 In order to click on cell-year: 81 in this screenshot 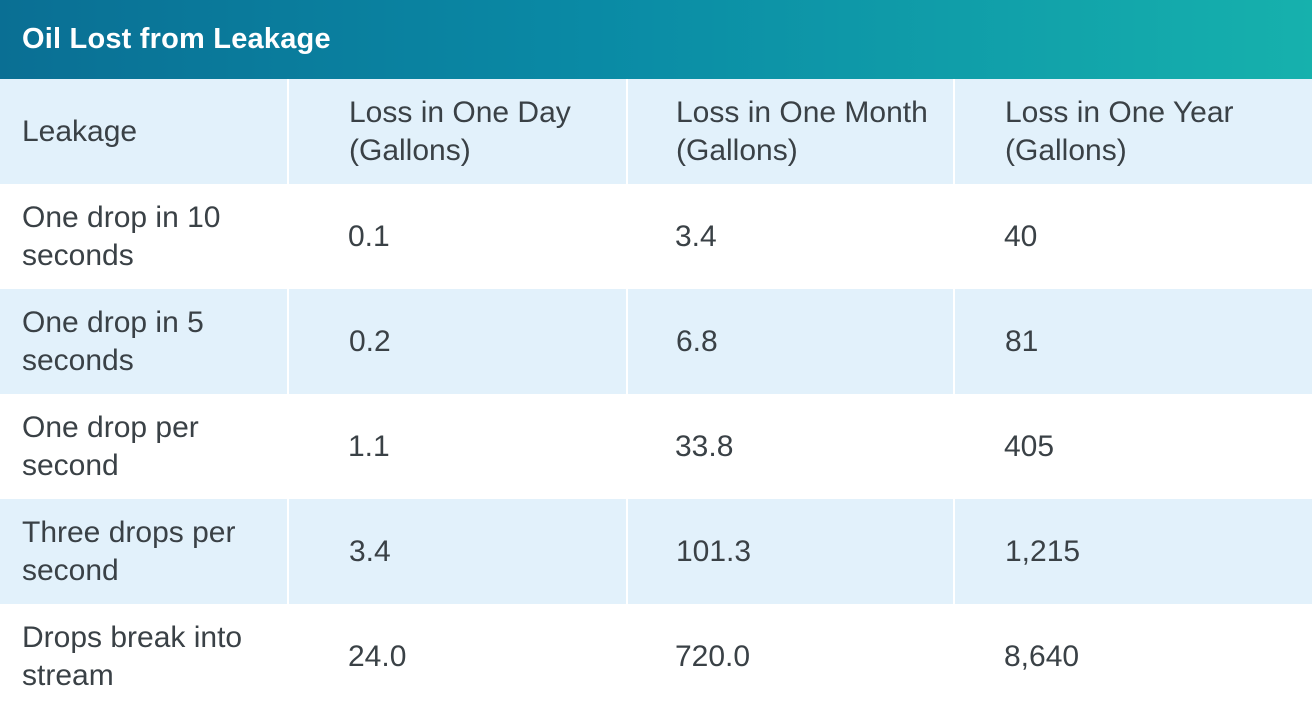, I will do `click(1022, 341)`.